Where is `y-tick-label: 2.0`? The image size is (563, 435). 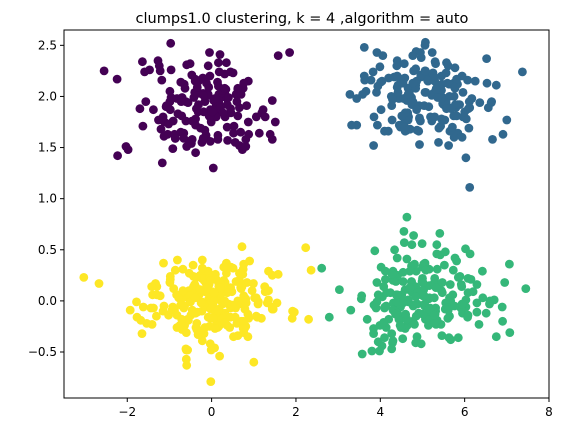
y-tick-label: 2.0 is located at coordinates (47, 96).